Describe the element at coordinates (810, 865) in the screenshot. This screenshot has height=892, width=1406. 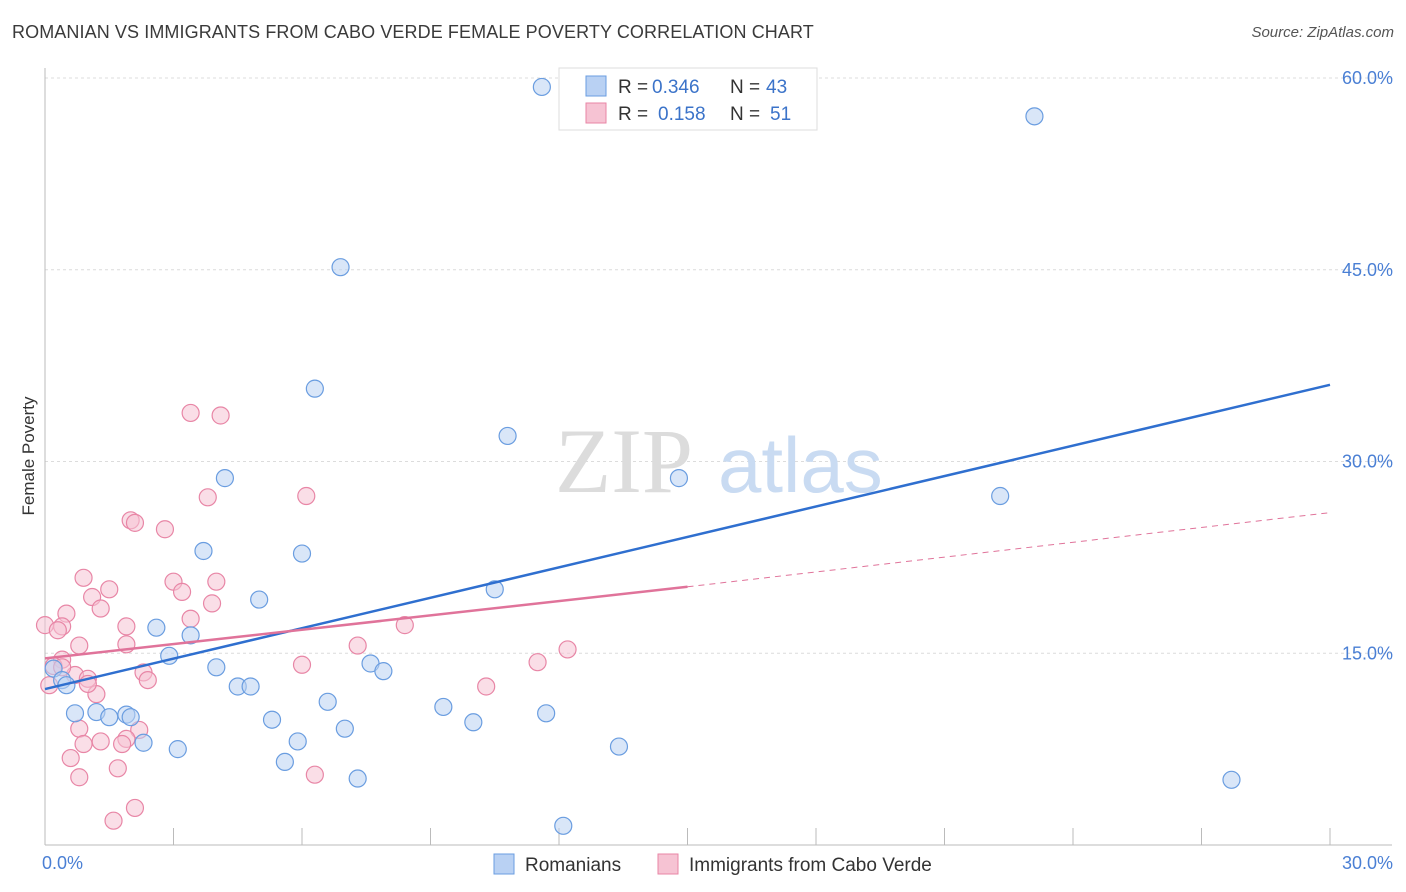
I see `bottom-legend-cabo-verde: Immigrants from Cabo Verde` at that location.